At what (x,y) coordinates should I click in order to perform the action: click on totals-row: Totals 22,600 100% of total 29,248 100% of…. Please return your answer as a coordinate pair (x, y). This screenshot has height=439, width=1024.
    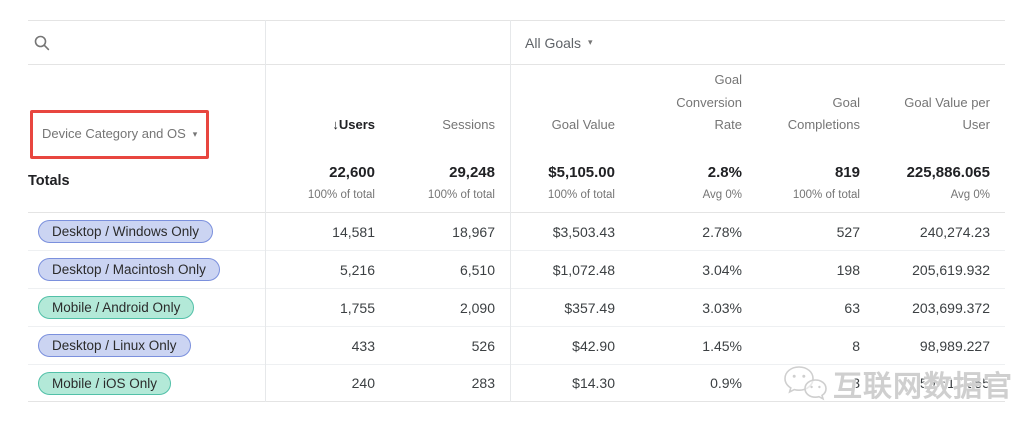
    Looking at the image, I should click on (516, 181).